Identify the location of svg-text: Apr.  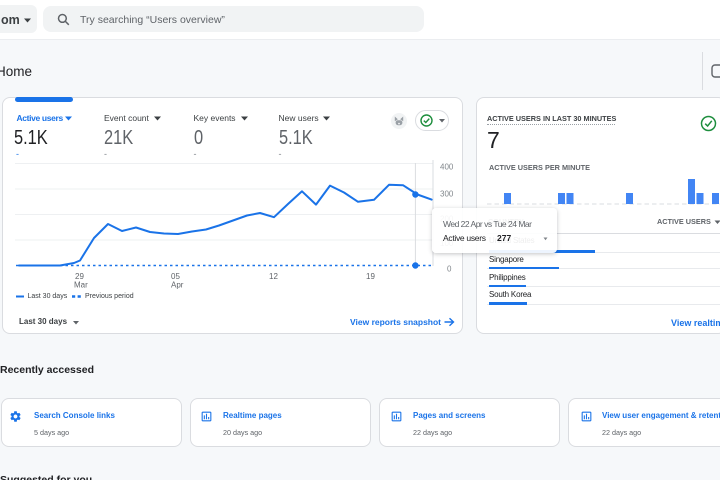
(177, 285).